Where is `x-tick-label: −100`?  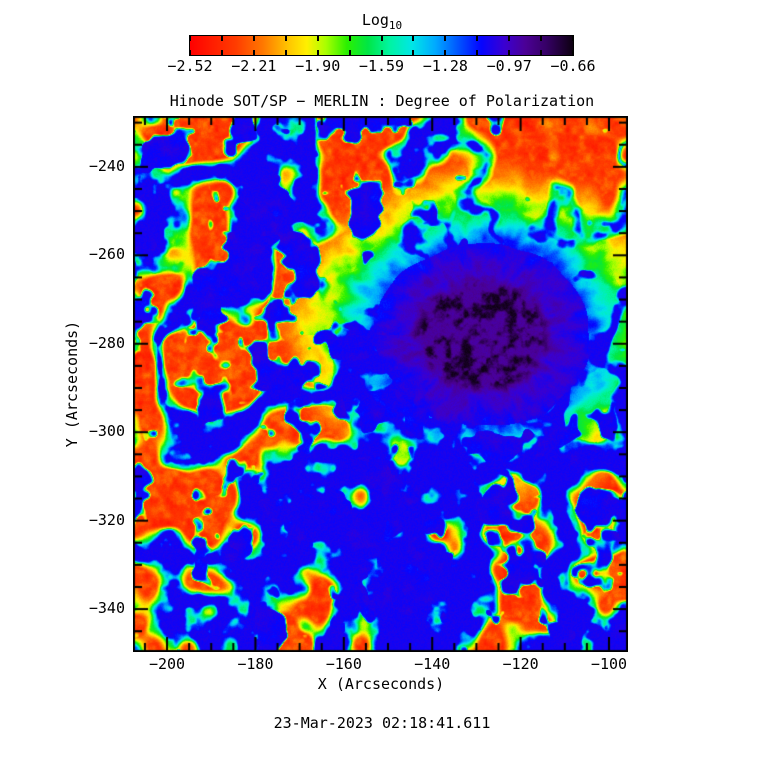 x-tick-label: −100 is located at coordinates (609, 664).